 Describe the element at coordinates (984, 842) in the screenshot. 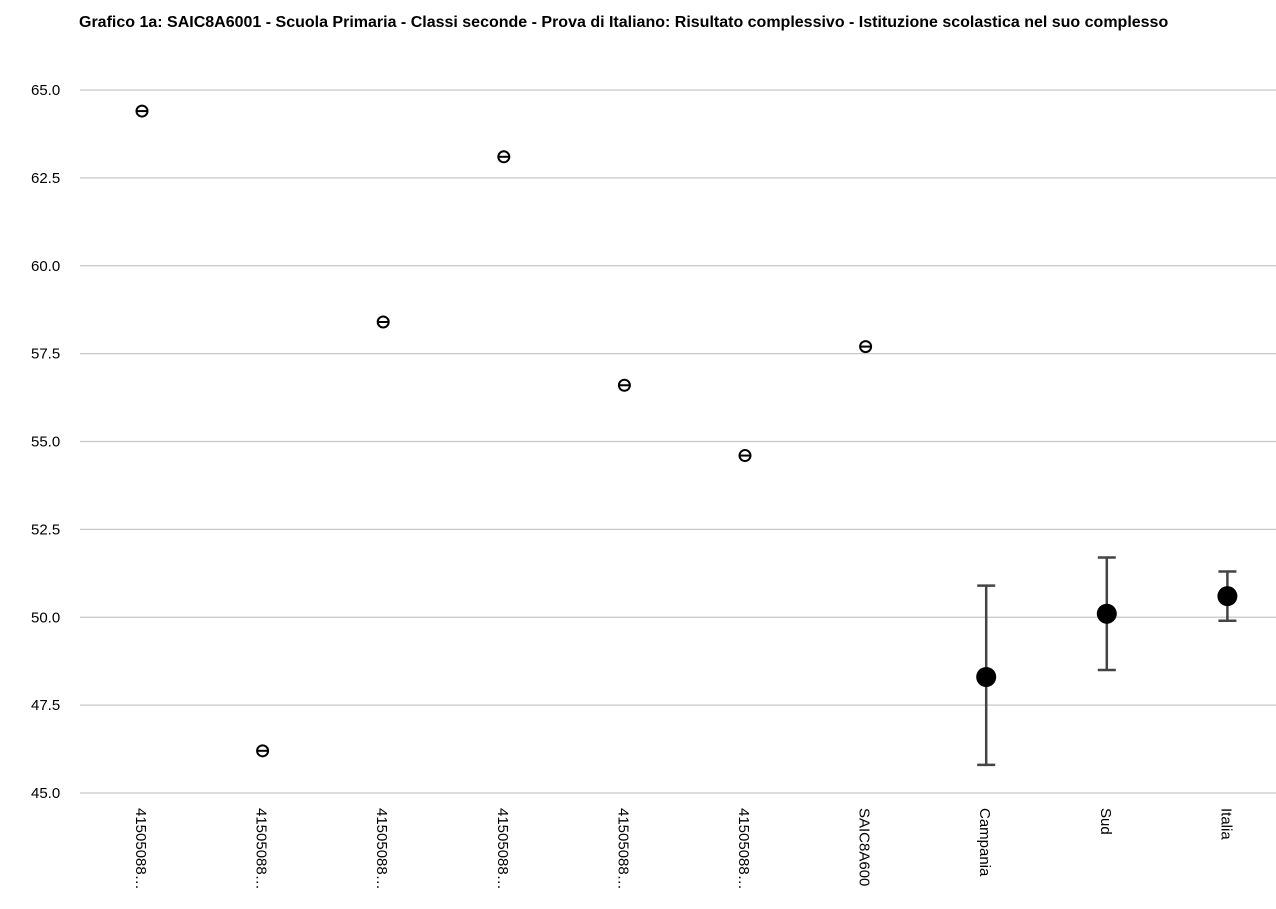

I see `x-tick-label: Campania` at that location.